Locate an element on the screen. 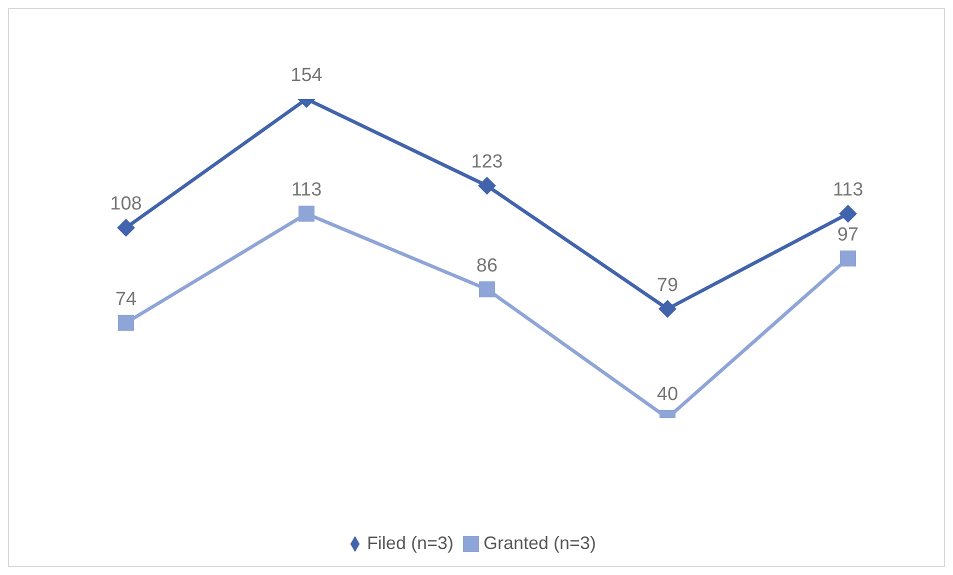 The width and height of the screenshot is (953, 575). legend-label: Filed (n=3) is located at coordinates (410, 543).